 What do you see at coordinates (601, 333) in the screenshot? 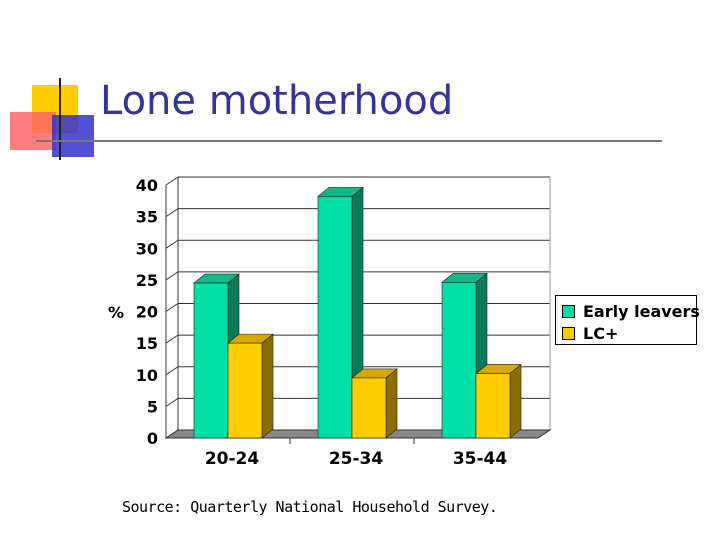
I see `legend-label-lc-plus: LC+` at bounding box center [601, 333].